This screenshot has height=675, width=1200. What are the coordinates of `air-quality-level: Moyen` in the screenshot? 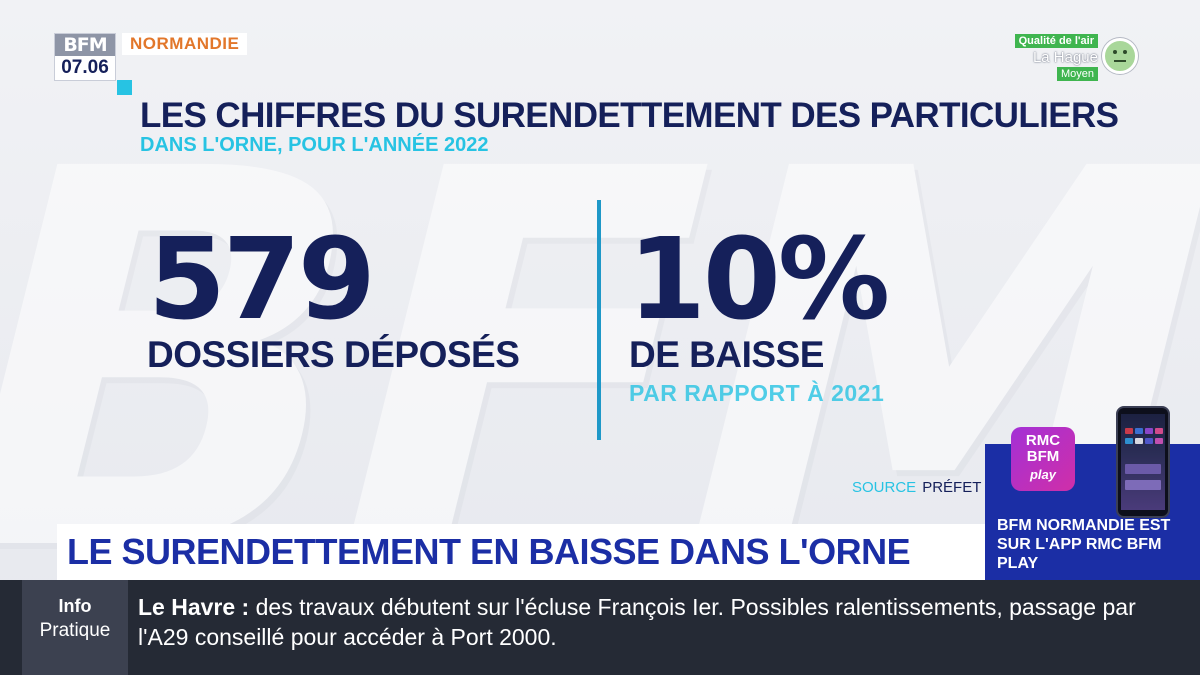 It's located at (1077, 74).